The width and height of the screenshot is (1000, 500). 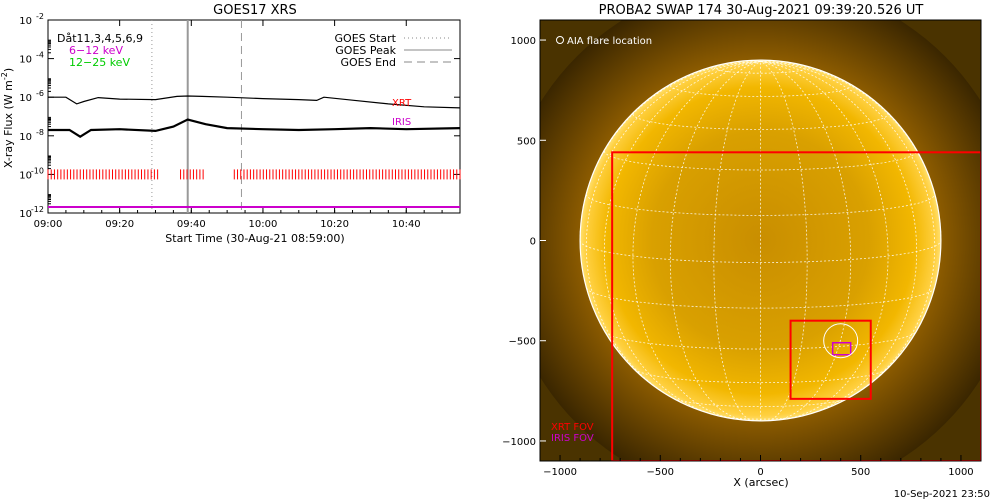 What do you see at coordinates (37, 170) in the screenshot?
I see `y-tick-exponent: -10` at bounding box center [37, 170].